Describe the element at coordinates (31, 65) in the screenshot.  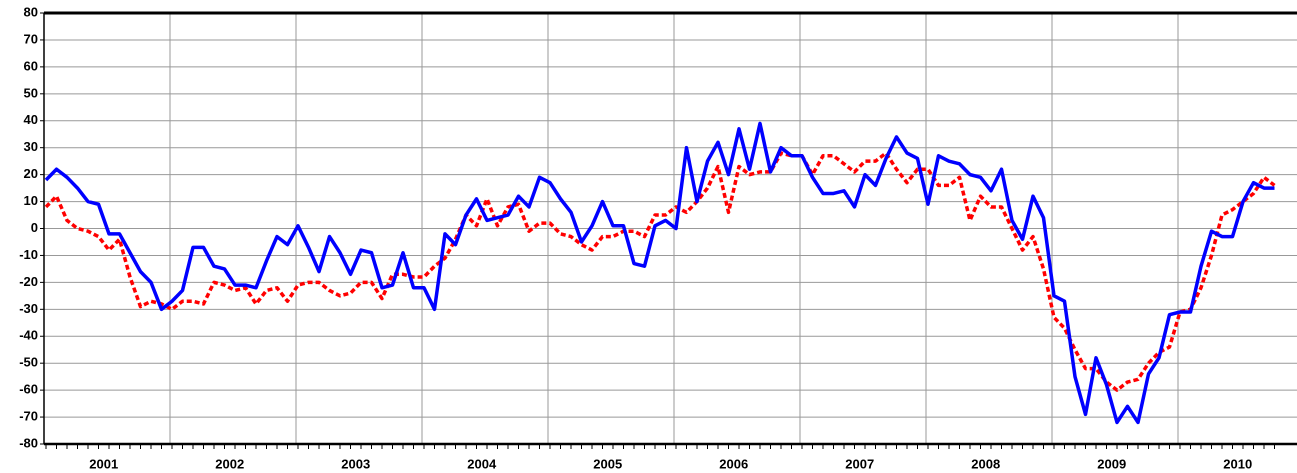
I see `y-tick-label: 60` at that location.